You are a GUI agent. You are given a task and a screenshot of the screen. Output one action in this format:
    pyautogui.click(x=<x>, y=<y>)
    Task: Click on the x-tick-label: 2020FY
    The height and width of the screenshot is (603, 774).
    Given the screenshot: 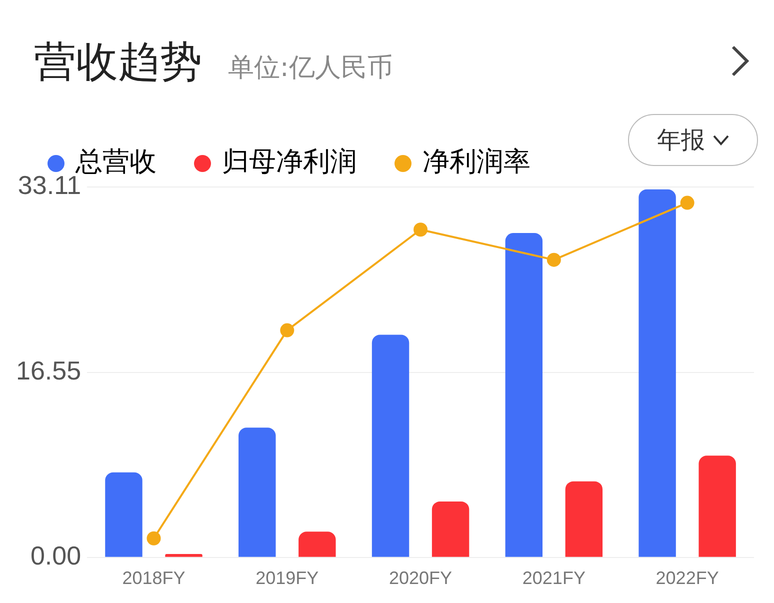 What is the action you would take?
    pyautogui.click(x=420, y=578)
    